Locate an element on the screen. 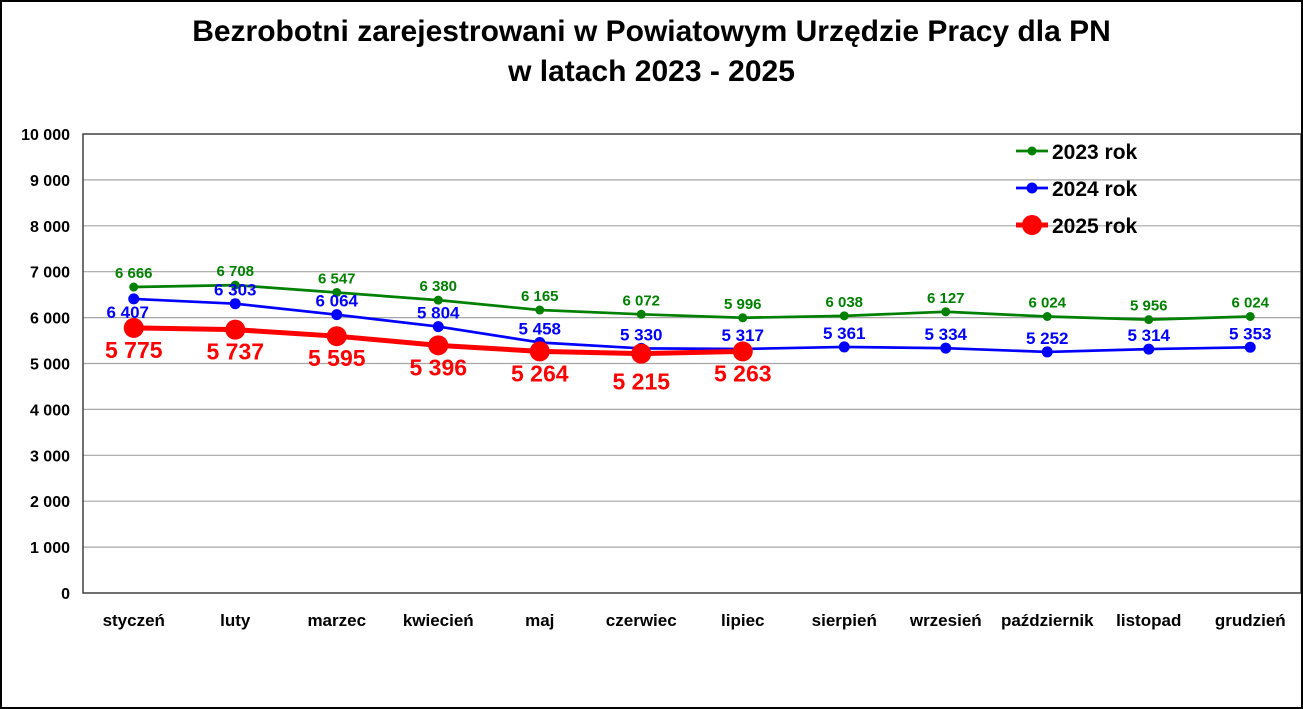 This screenshot has width=1303, height=709. y-tick-label: 7 000 is located at coordinates (50, 273).